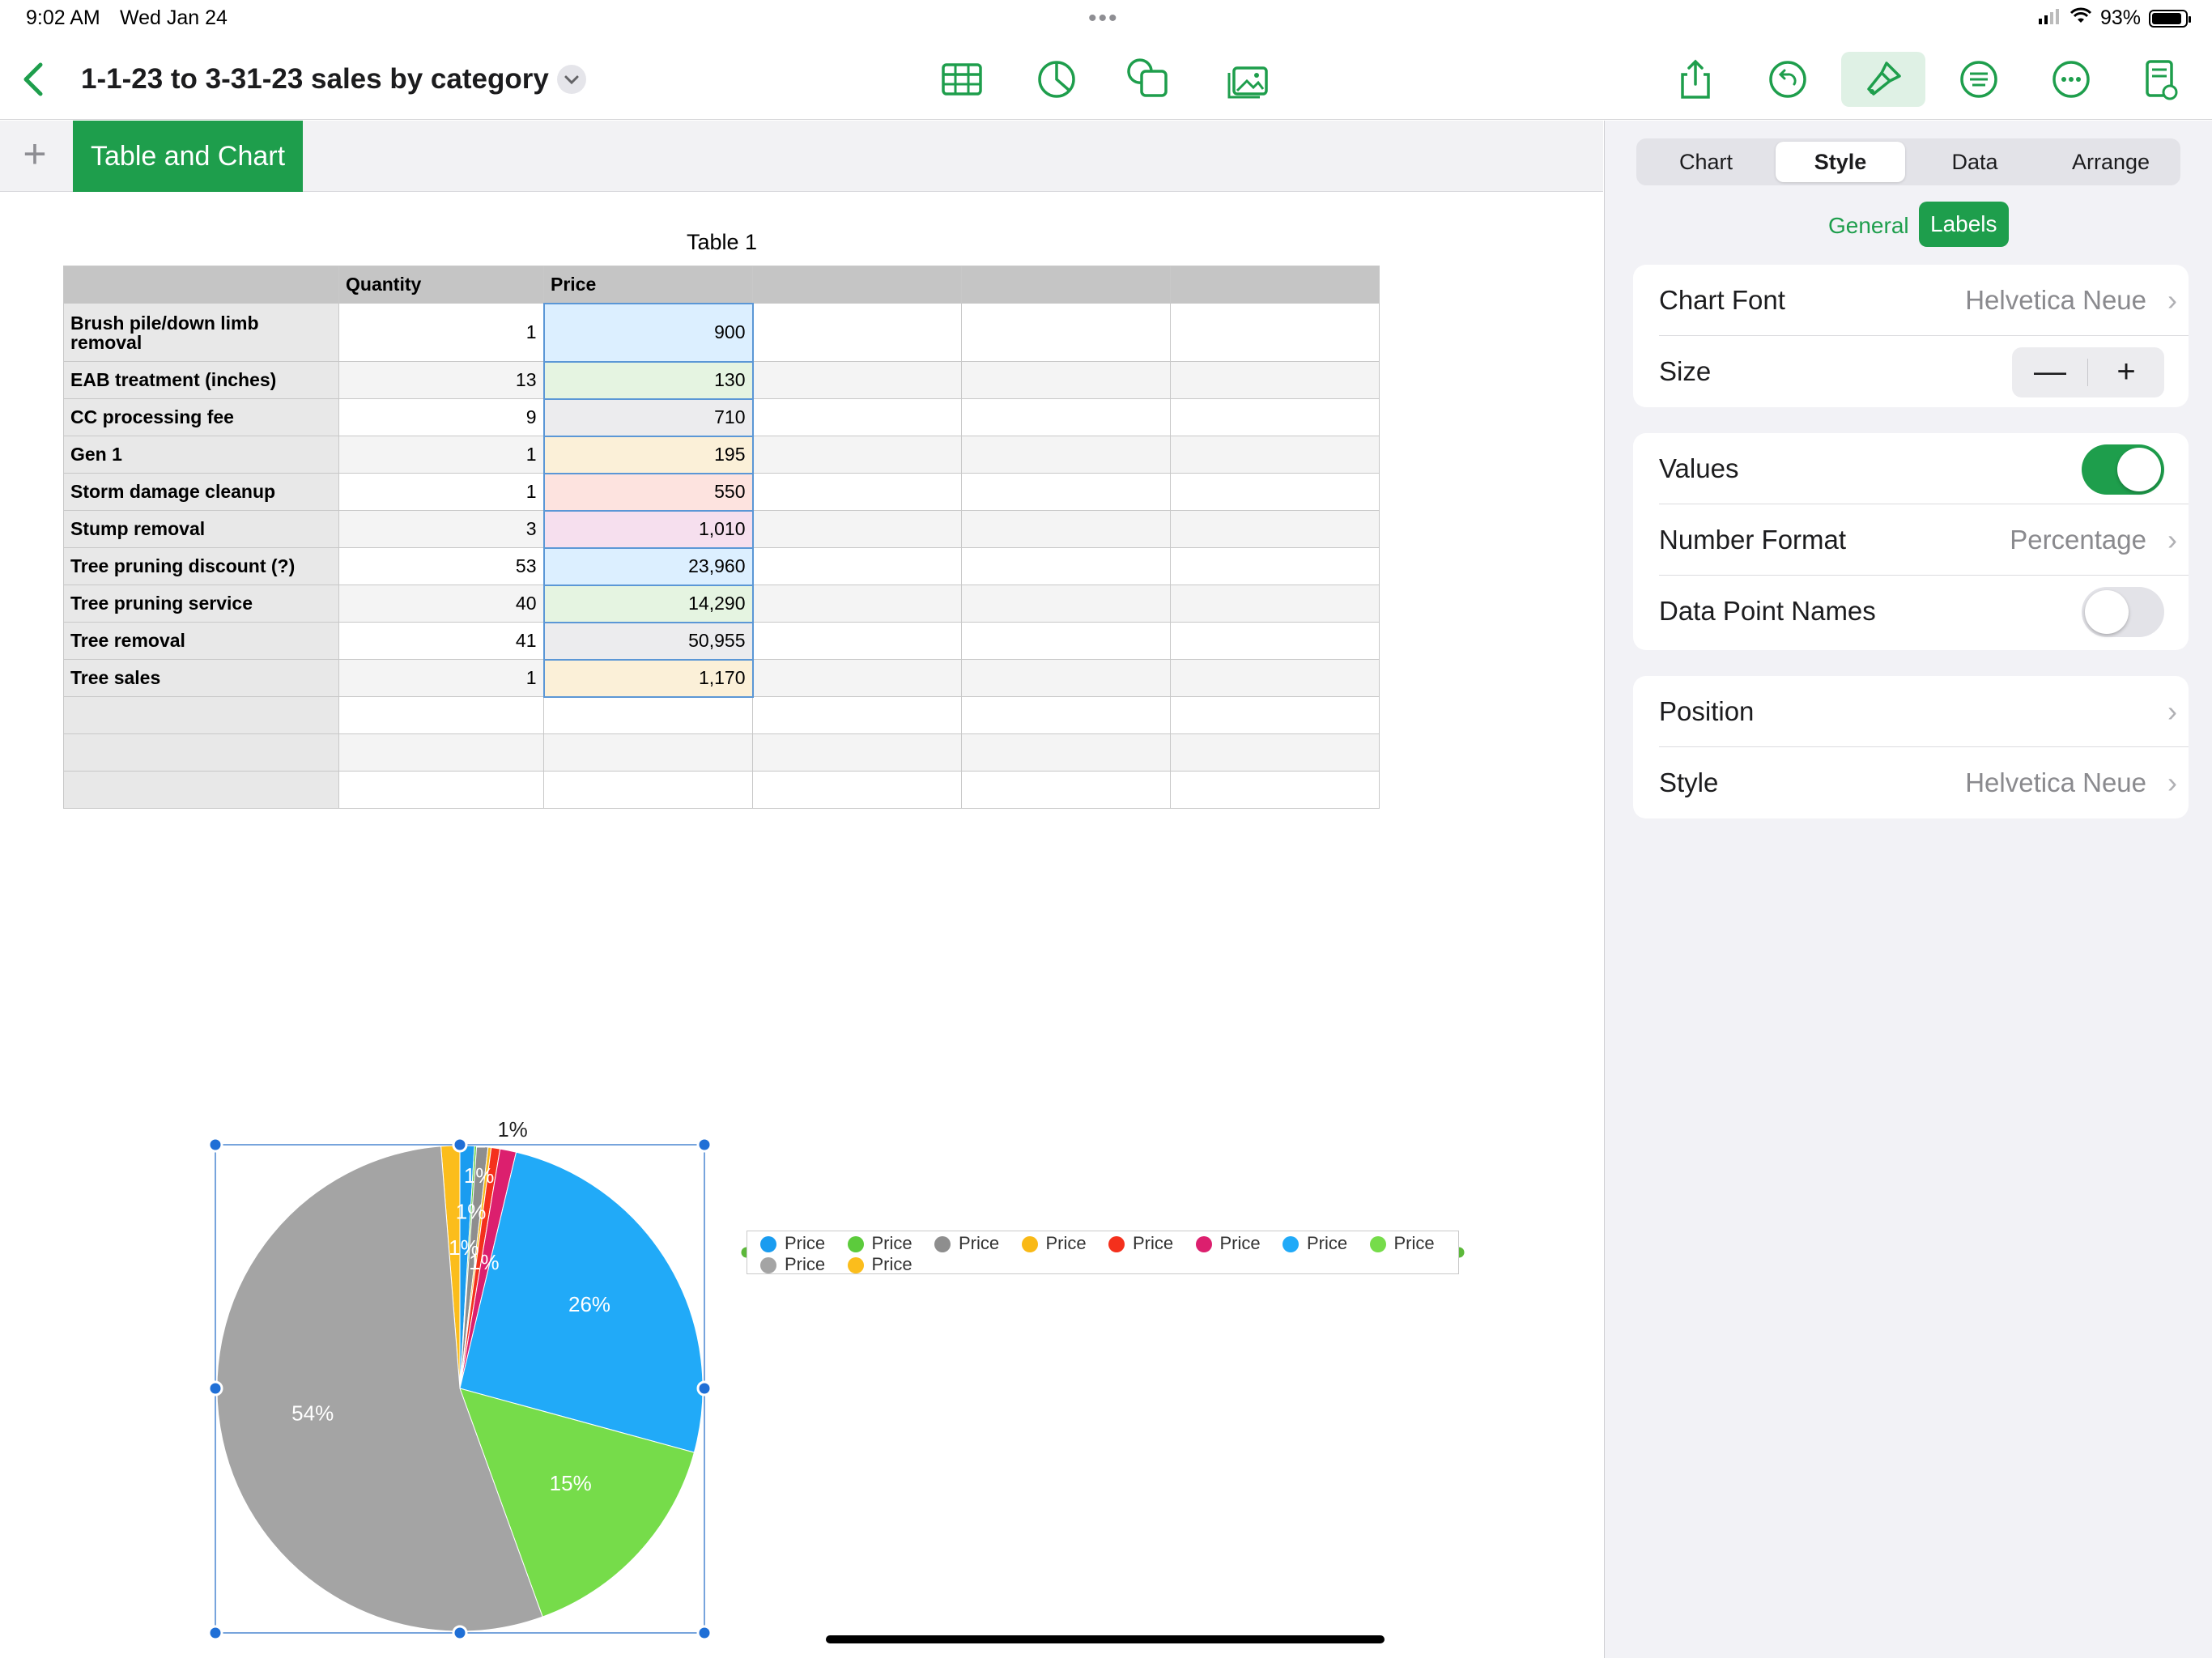  Describe the element at coordinates (441, 566) in the screenshot. I see `quantity-cell: 53` at that location.